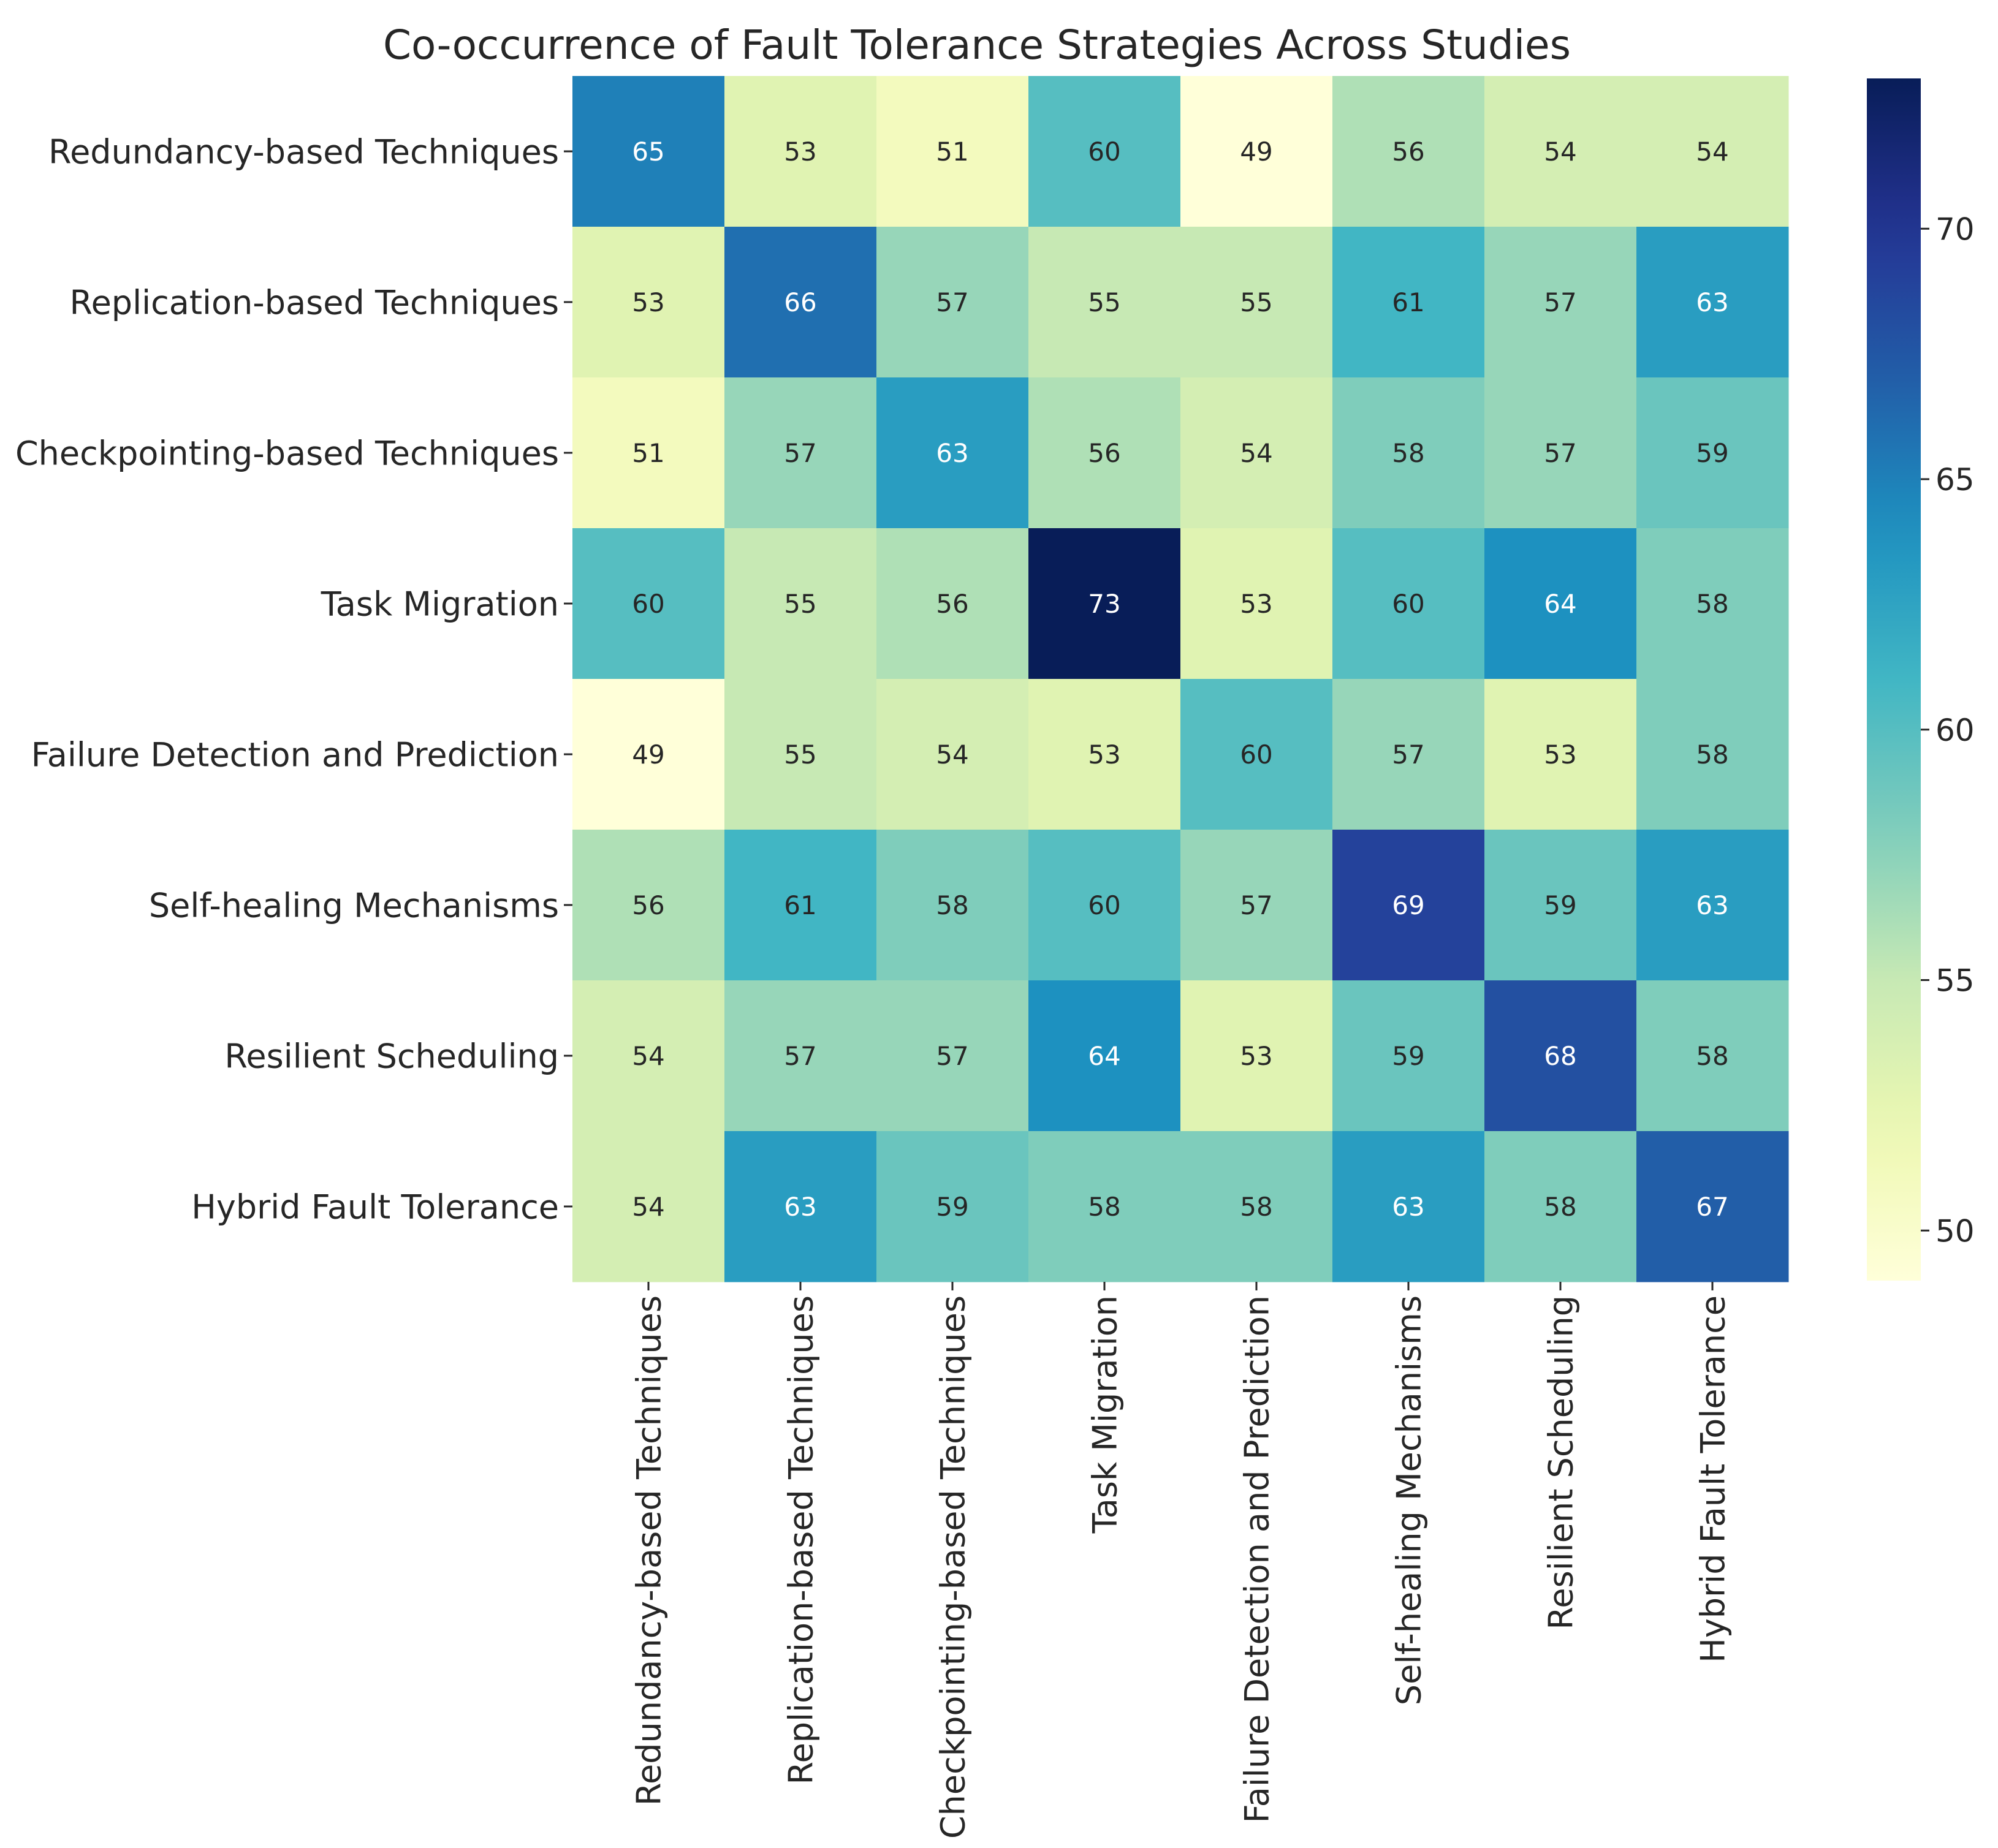  What do you see at coordinates (440, 604) in the screenshot?
I see `y-tick-label: Task Migration` at bounding box center [440, 604].